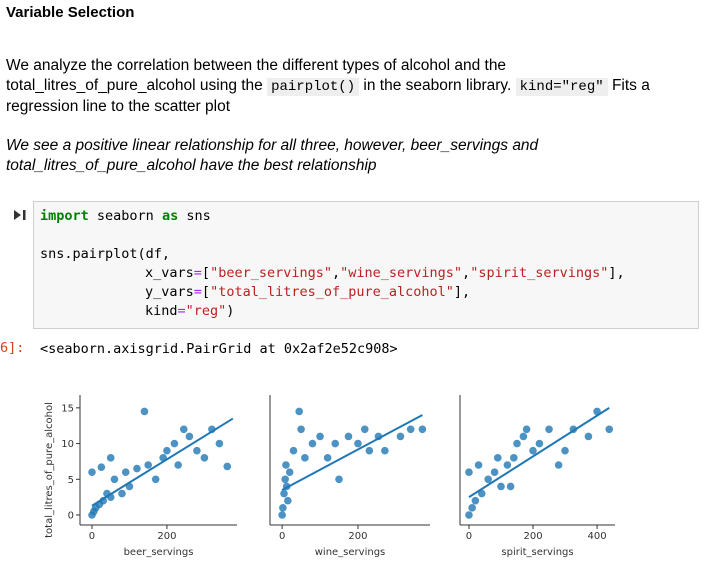 This screenshot has width=707, height=567. I want to click on heading: Variable Selection, so click(70, 12).